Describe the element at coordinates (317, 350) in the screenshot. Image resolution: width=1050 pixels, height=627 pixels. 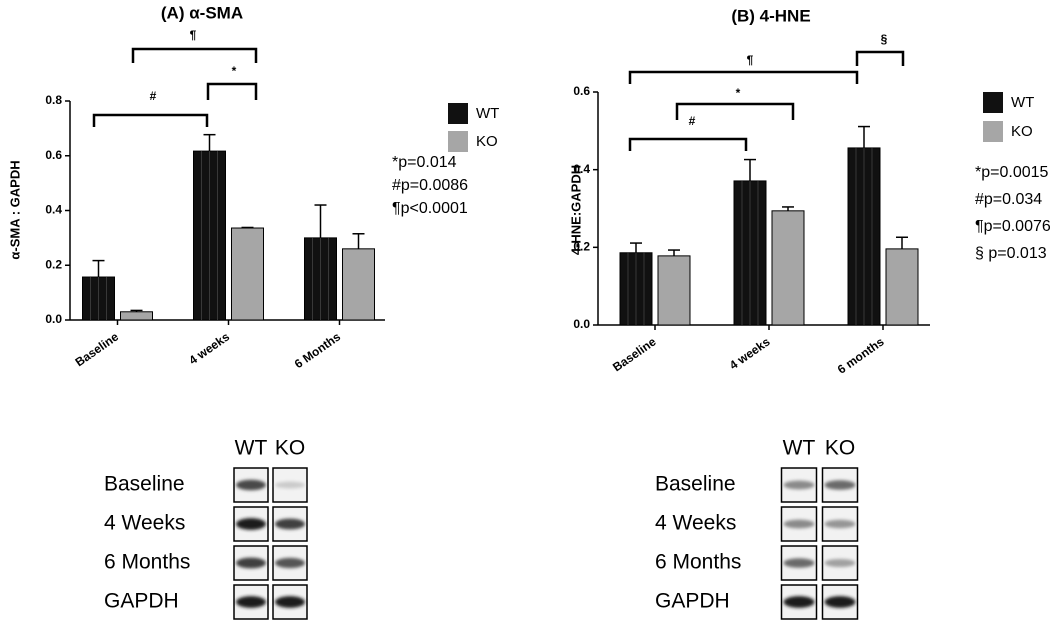
I see `x-tick-label: 6 Months` at that location.